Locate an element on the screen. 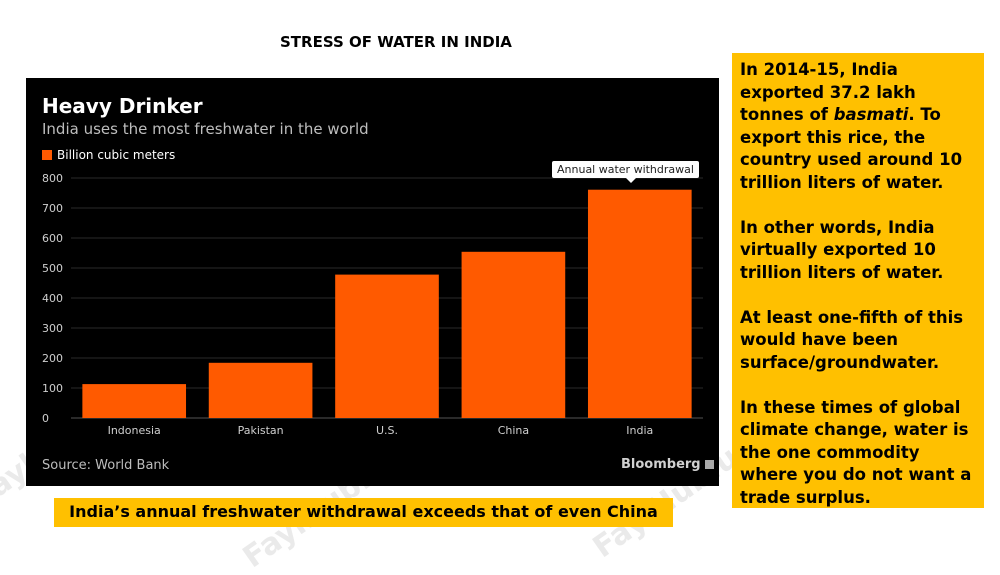 Image resolution: width=1000 pixels, height=575 pixels. y-tick-label: 700 is located at coordinates (52, 208).